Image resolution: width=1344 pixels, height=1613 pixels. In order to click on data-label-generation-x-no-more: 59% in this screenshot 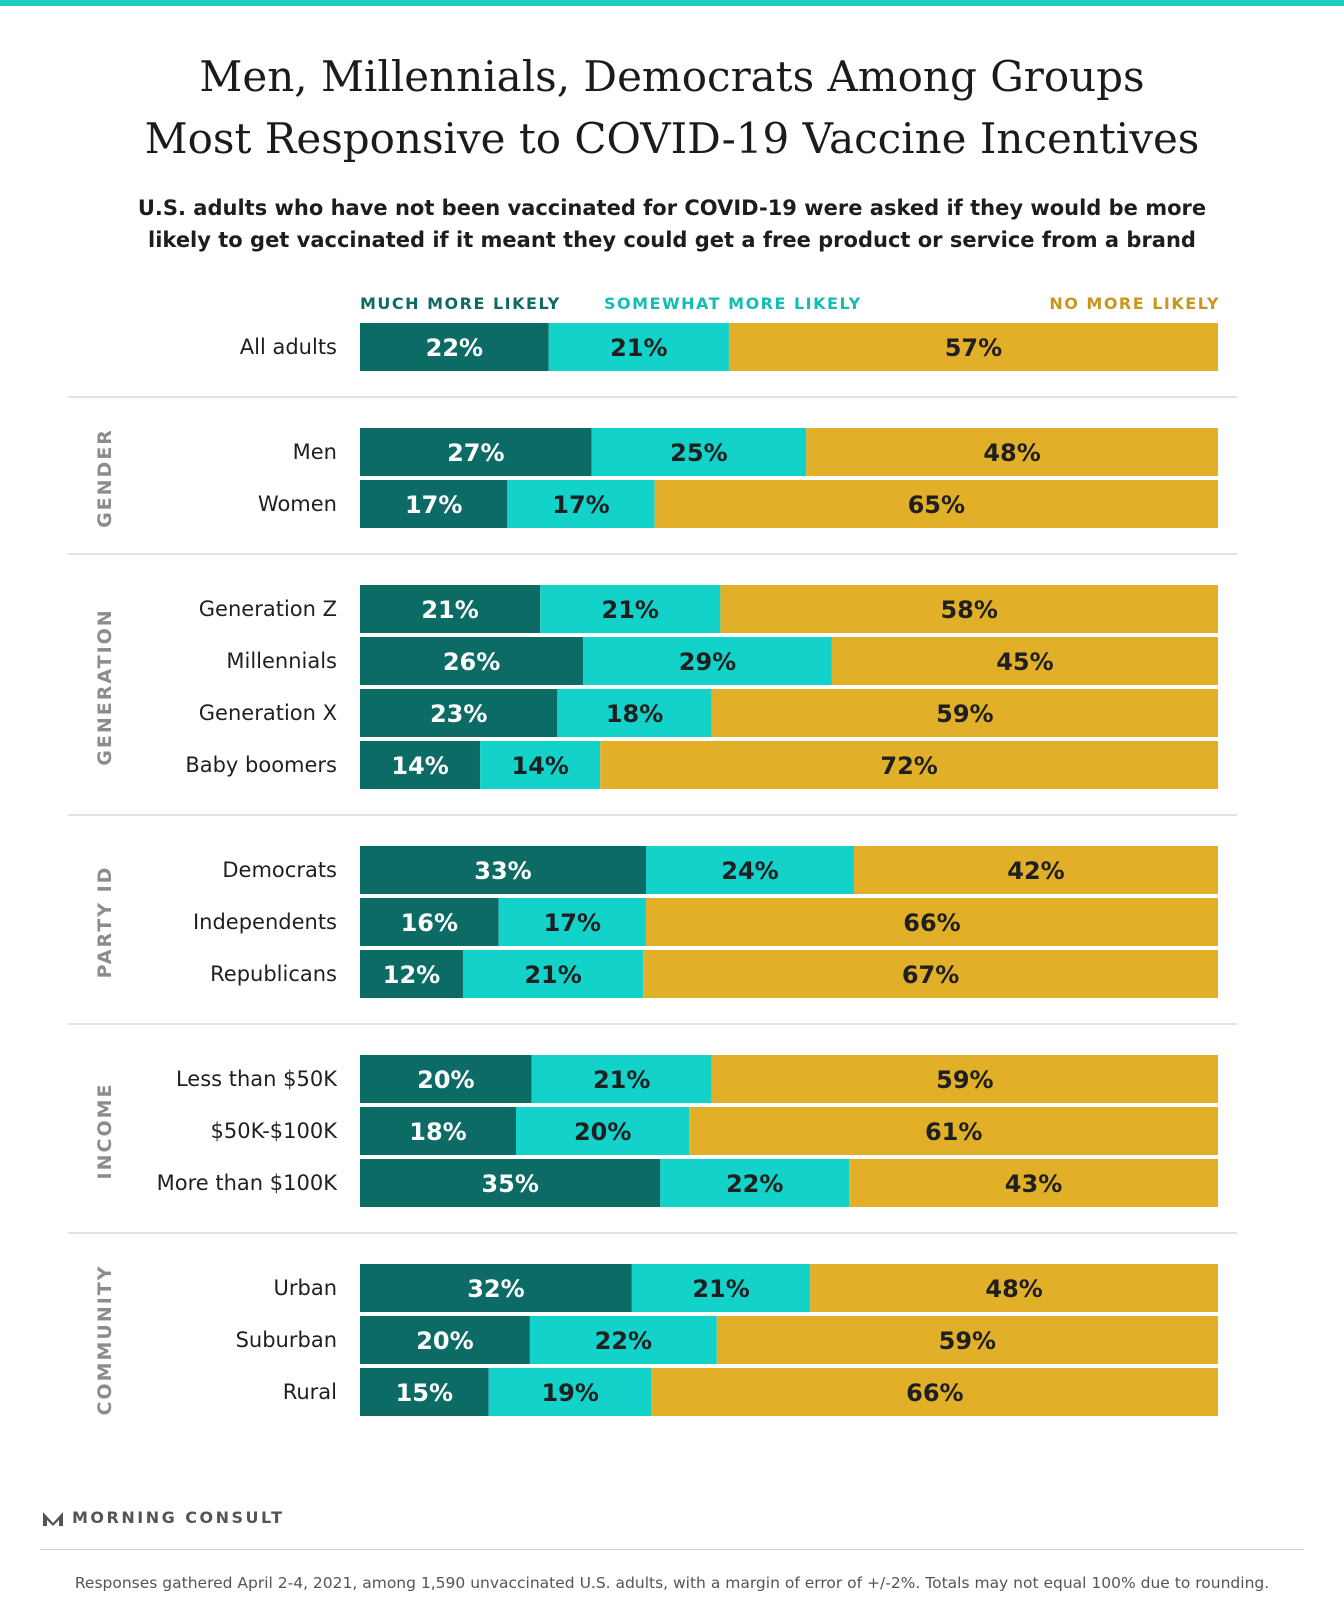, I will do `click(964, 714)`.